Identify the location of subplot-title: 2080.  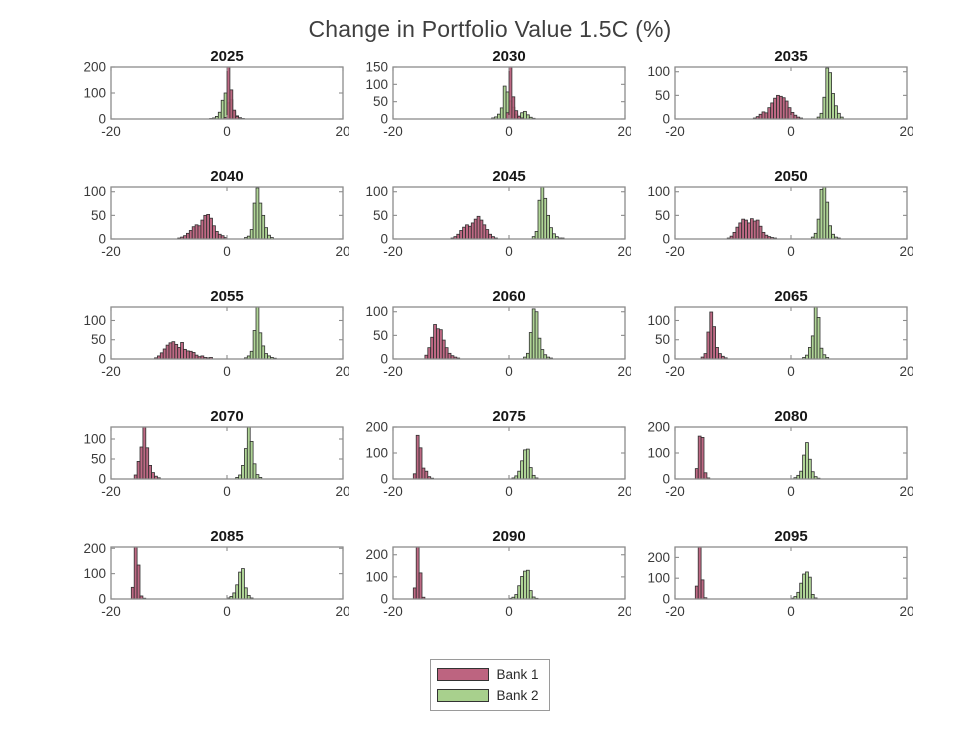
(790, 416).